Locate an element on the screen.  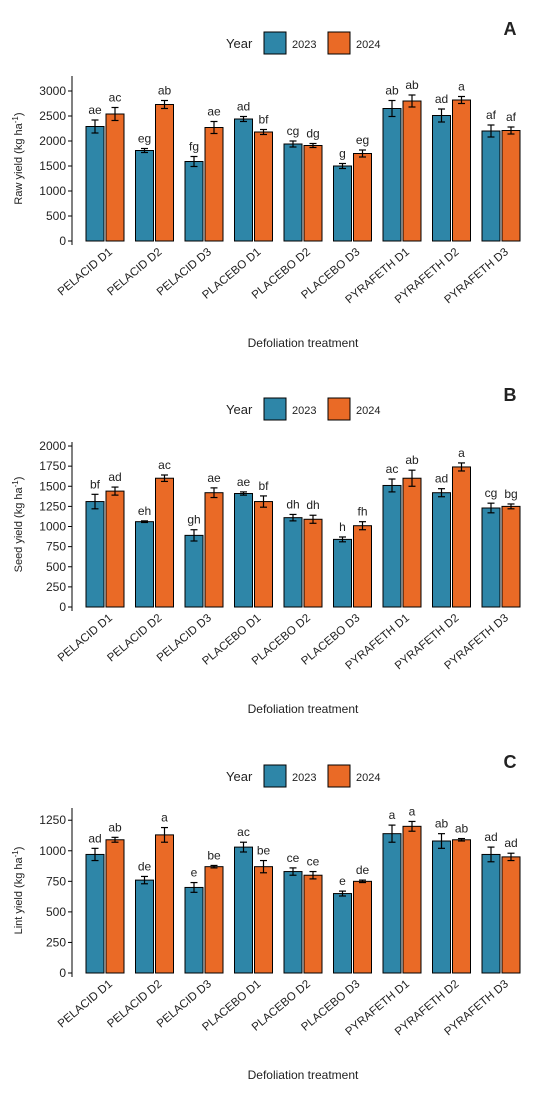
significance-label: af is located at coordinates (491, 115).